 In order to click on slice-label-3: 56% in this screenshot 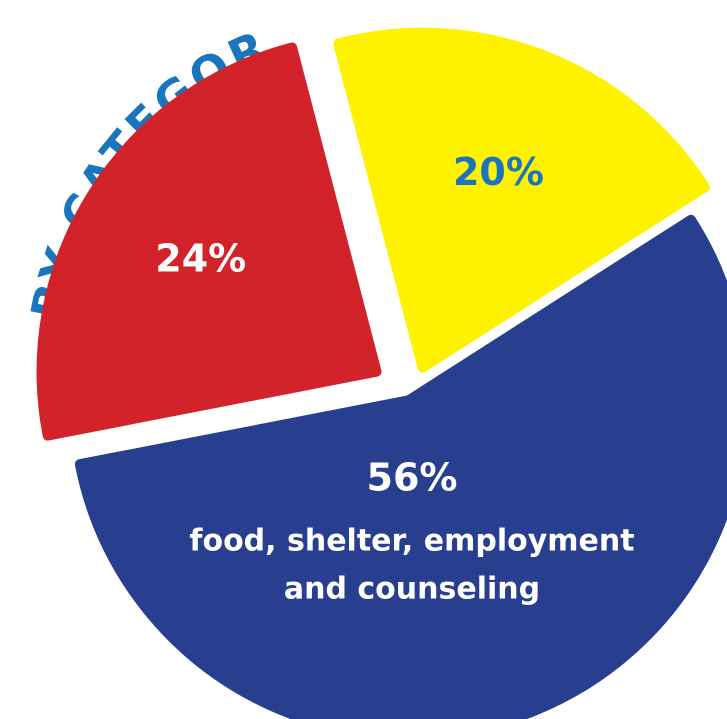, I will do `click(412, 478)`.